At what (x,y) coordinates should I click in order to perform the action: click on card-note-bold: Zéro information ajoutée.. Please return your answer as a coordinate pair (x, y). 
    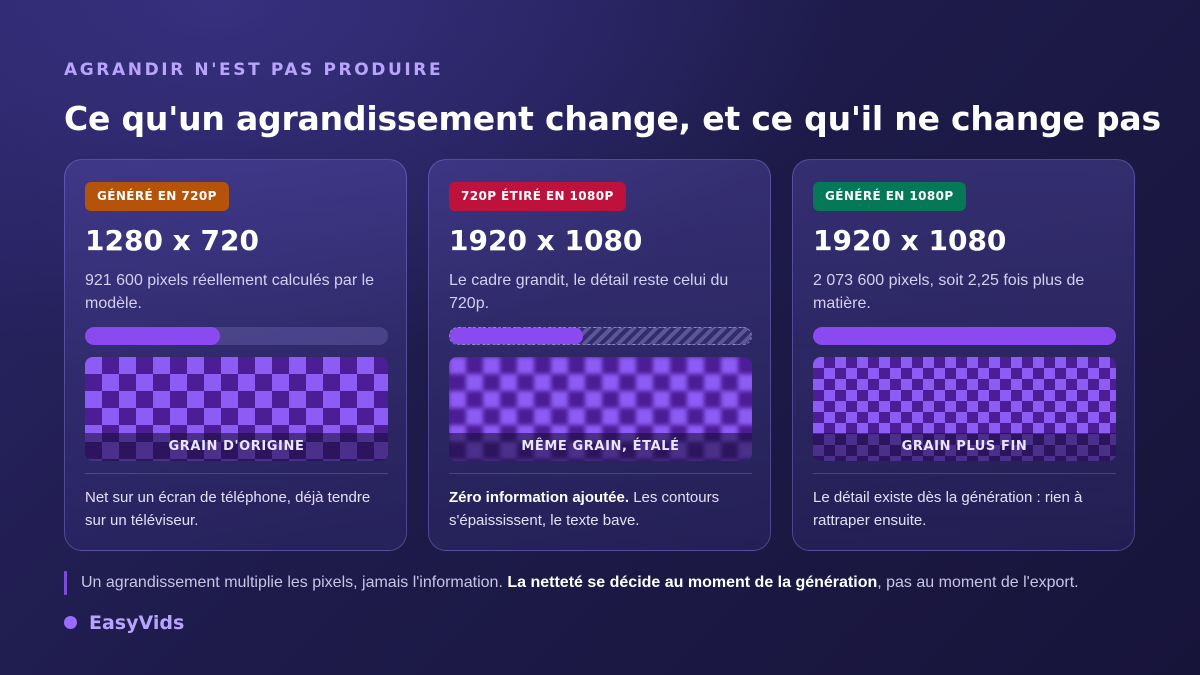
    Looking at the image, I should click on (539, 497).